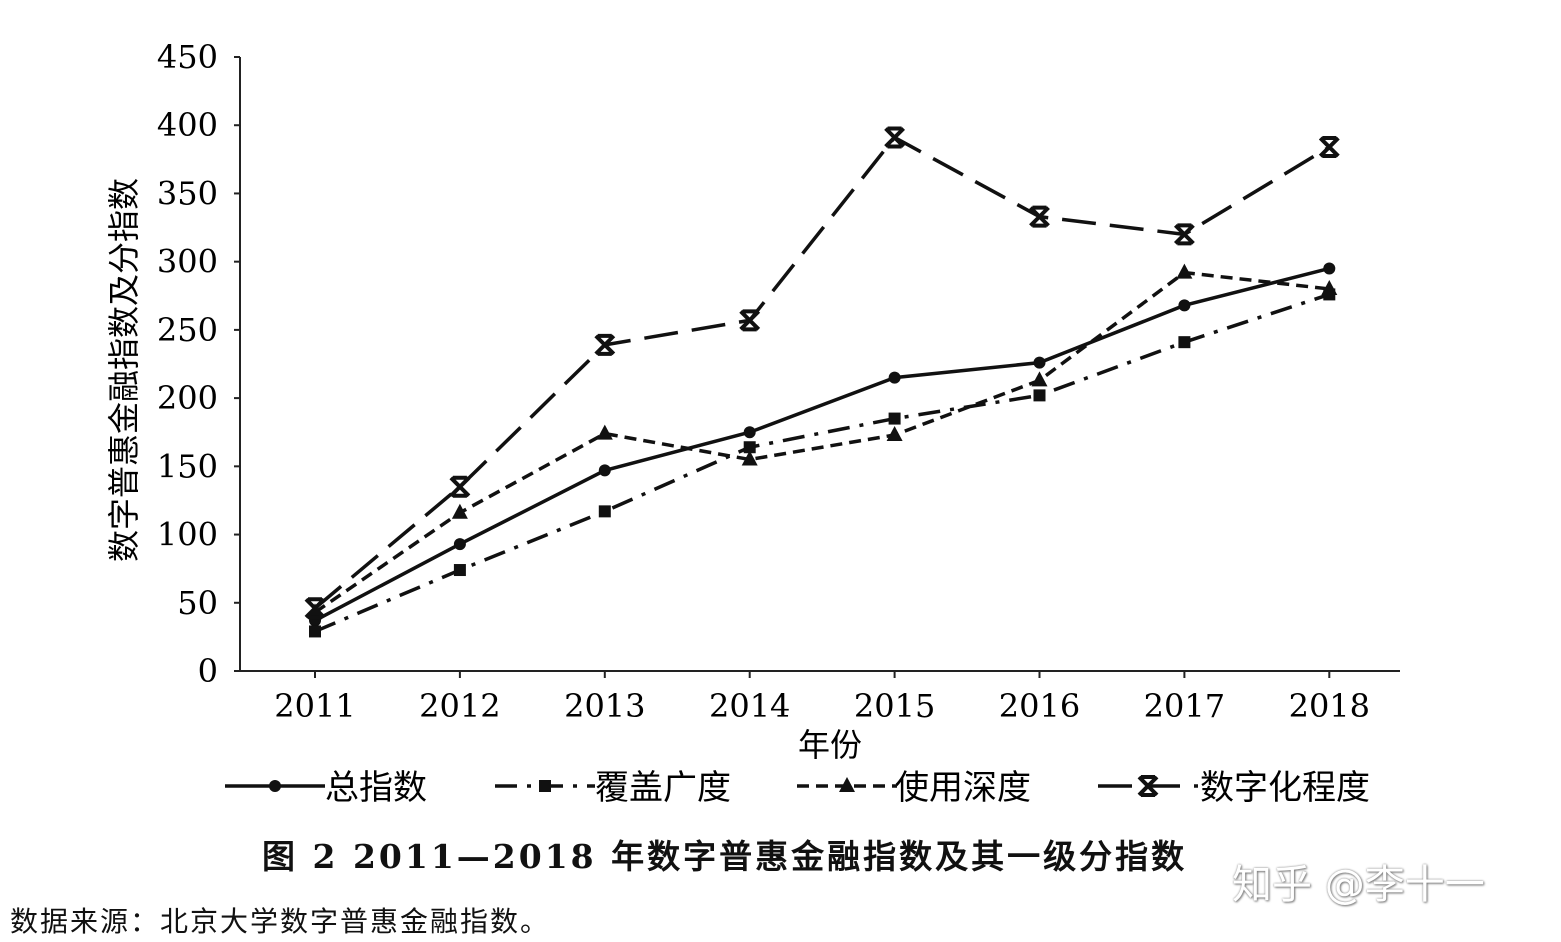 The height and width of the screenshot is (942, 1561). What do you see at coordinates (459, 706) in the screenshot?
I see `x-tick-label: 2012` at bounding box center [459, 706].